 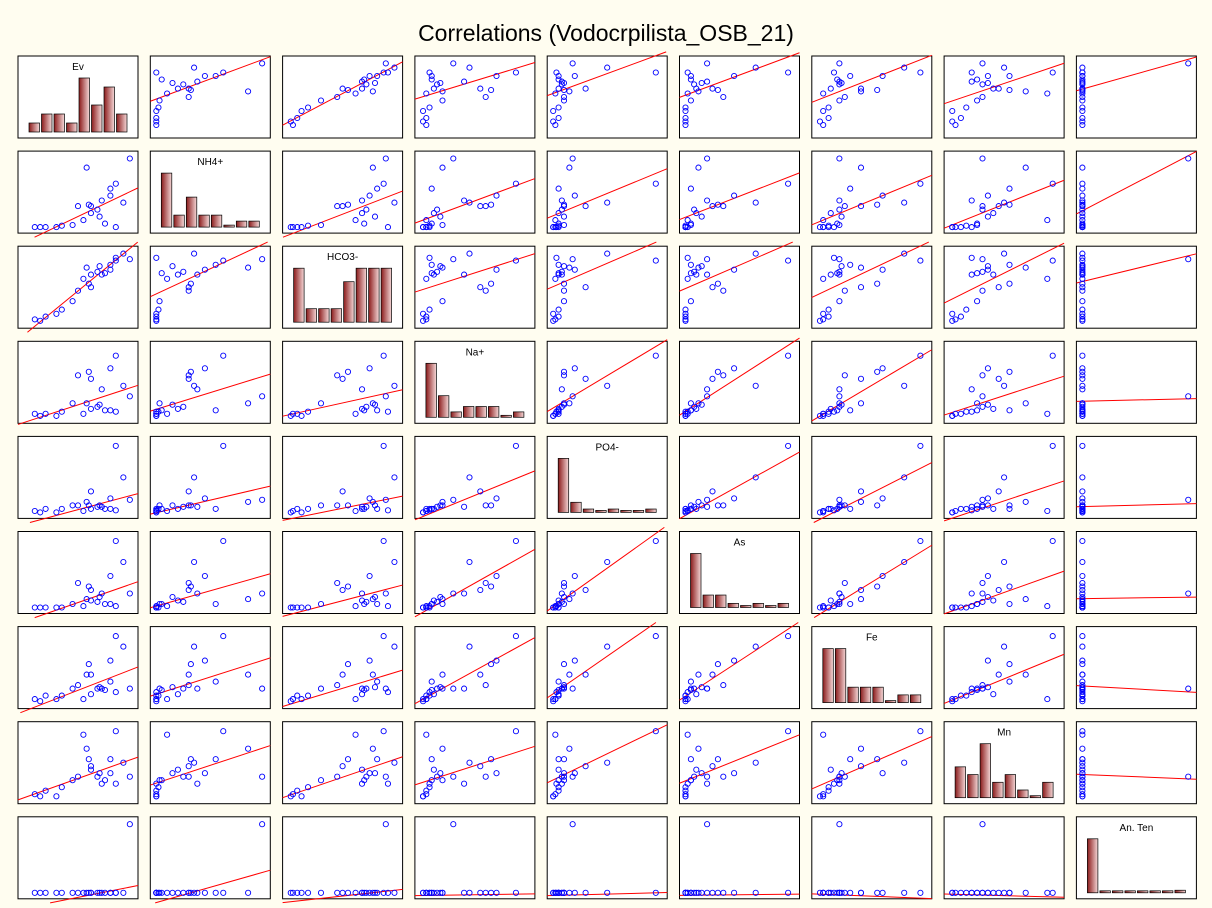 What do you see at coordinates (872, 763) in the screenshot?
I see `panel-mn-vs-fe` at bounding box center [872, 763].